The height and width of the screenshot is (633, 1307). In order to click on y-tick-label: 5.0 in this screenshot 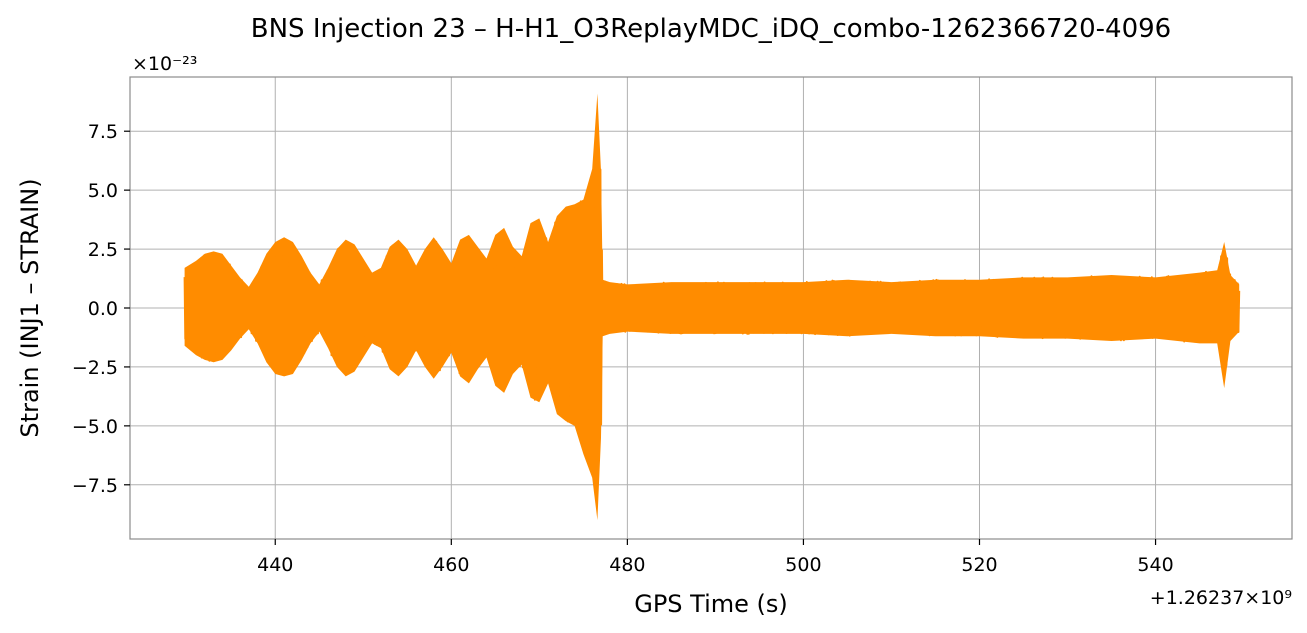, I will do `click(103, 191)`.